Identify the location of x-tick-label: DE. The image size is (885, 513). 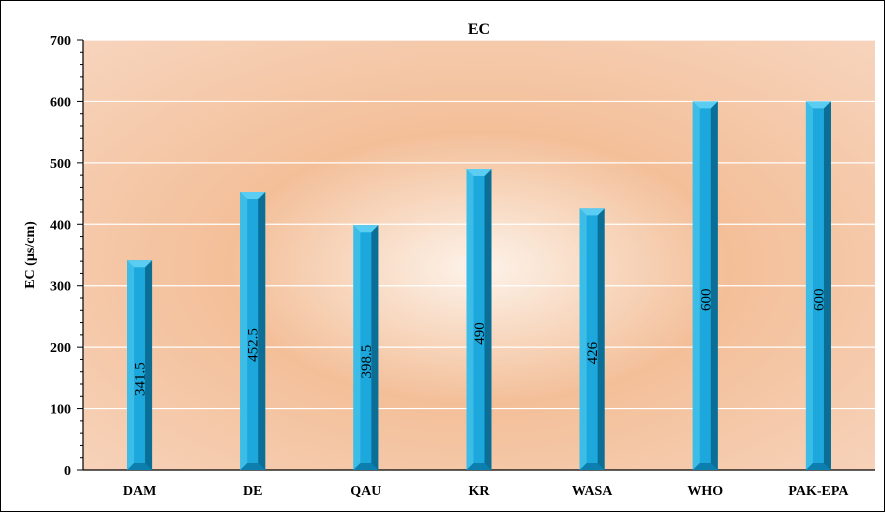
(252, 491).